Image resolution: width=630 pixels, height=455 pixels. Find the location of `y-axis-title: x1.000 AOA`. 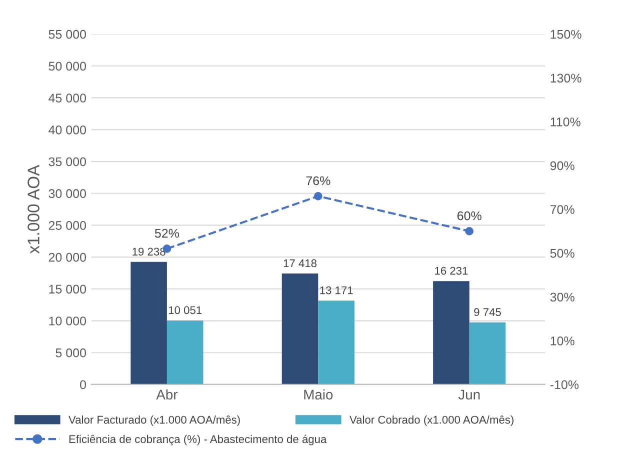

y-axis-title: x1.000 AOA is located at coordinates (34, 209).